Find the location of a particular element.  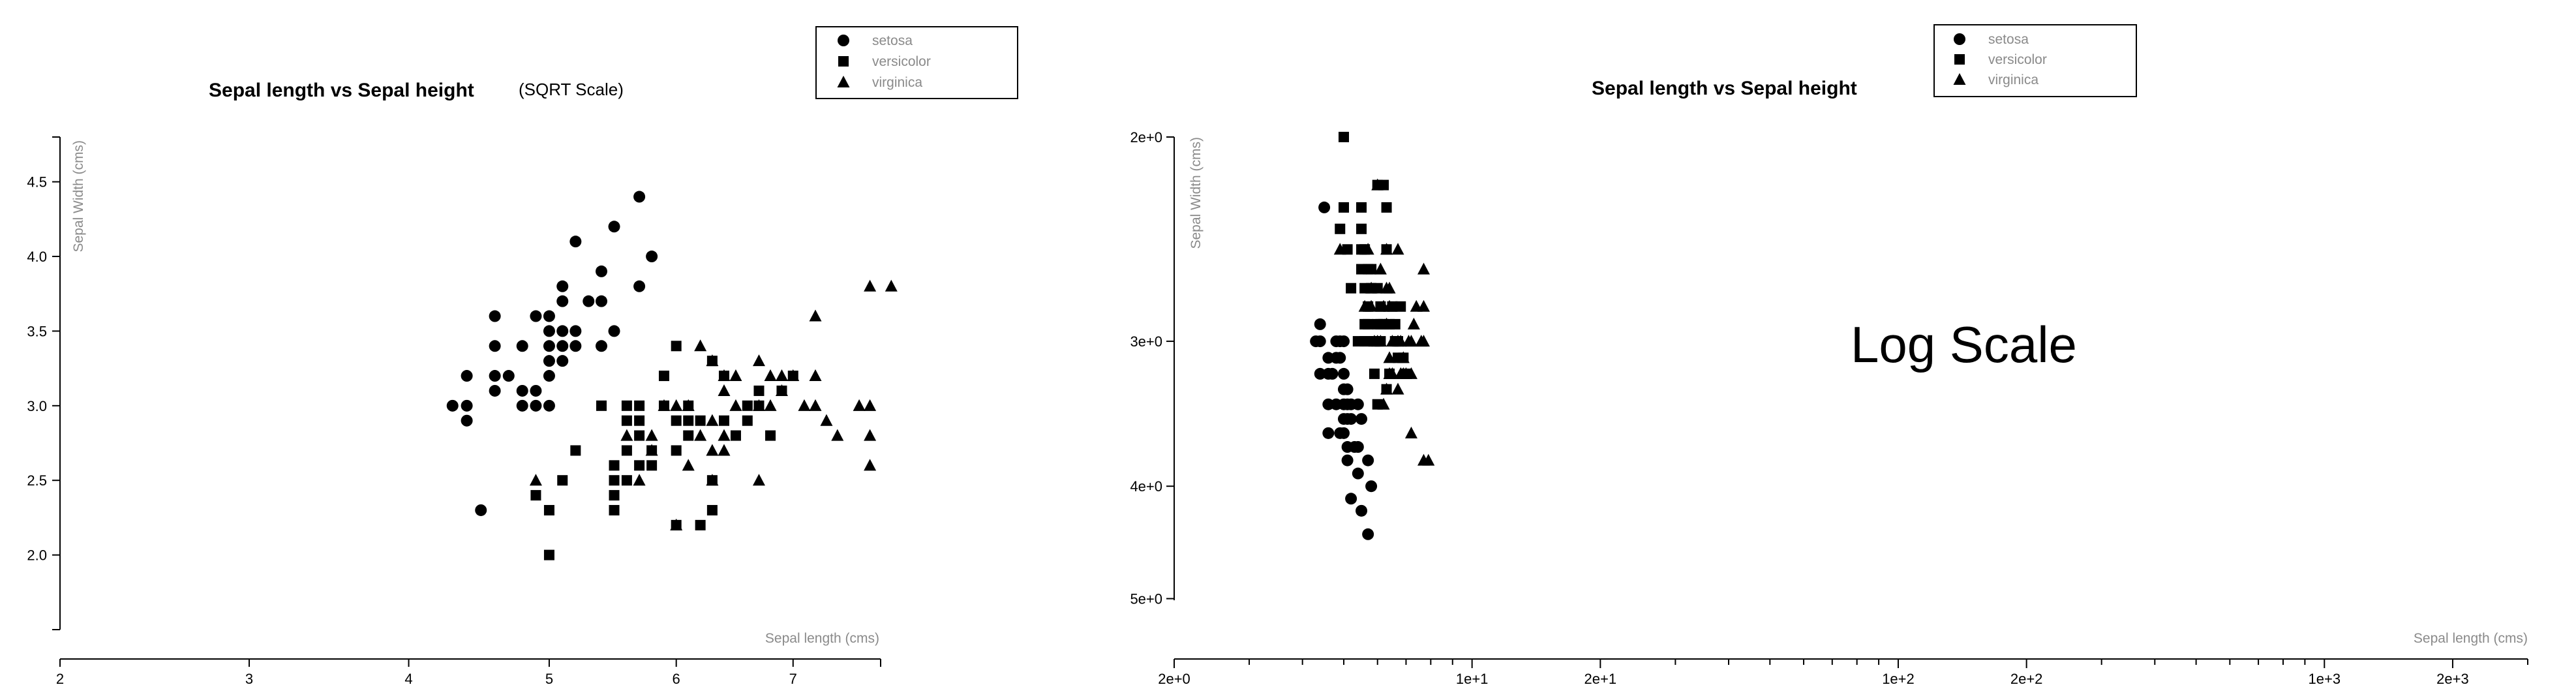

chart1-y-tick-label: 2.0 is located at coordinates (37, 555).